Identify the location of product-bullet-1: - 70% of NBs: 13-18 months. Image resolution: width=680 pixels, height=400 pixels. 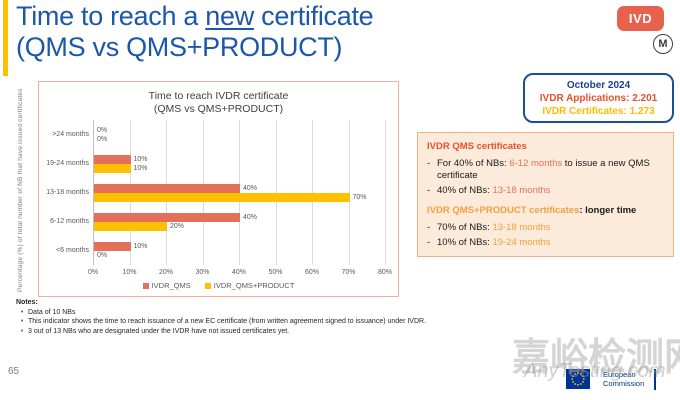
(489, 227).